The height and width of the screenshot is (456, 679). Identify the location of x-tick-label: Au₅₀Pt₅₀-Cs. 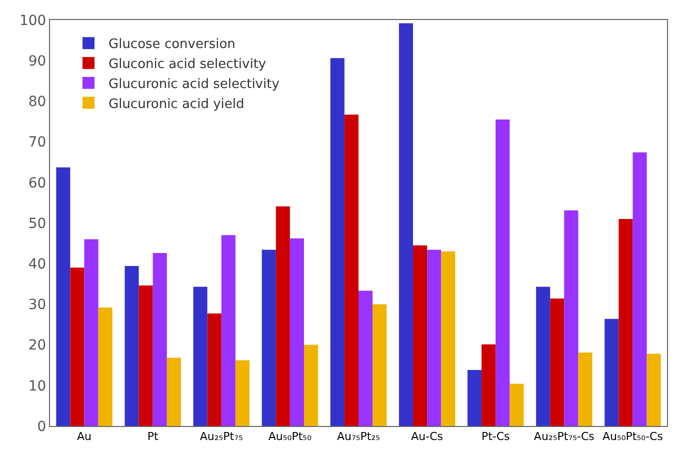
(633, 437).